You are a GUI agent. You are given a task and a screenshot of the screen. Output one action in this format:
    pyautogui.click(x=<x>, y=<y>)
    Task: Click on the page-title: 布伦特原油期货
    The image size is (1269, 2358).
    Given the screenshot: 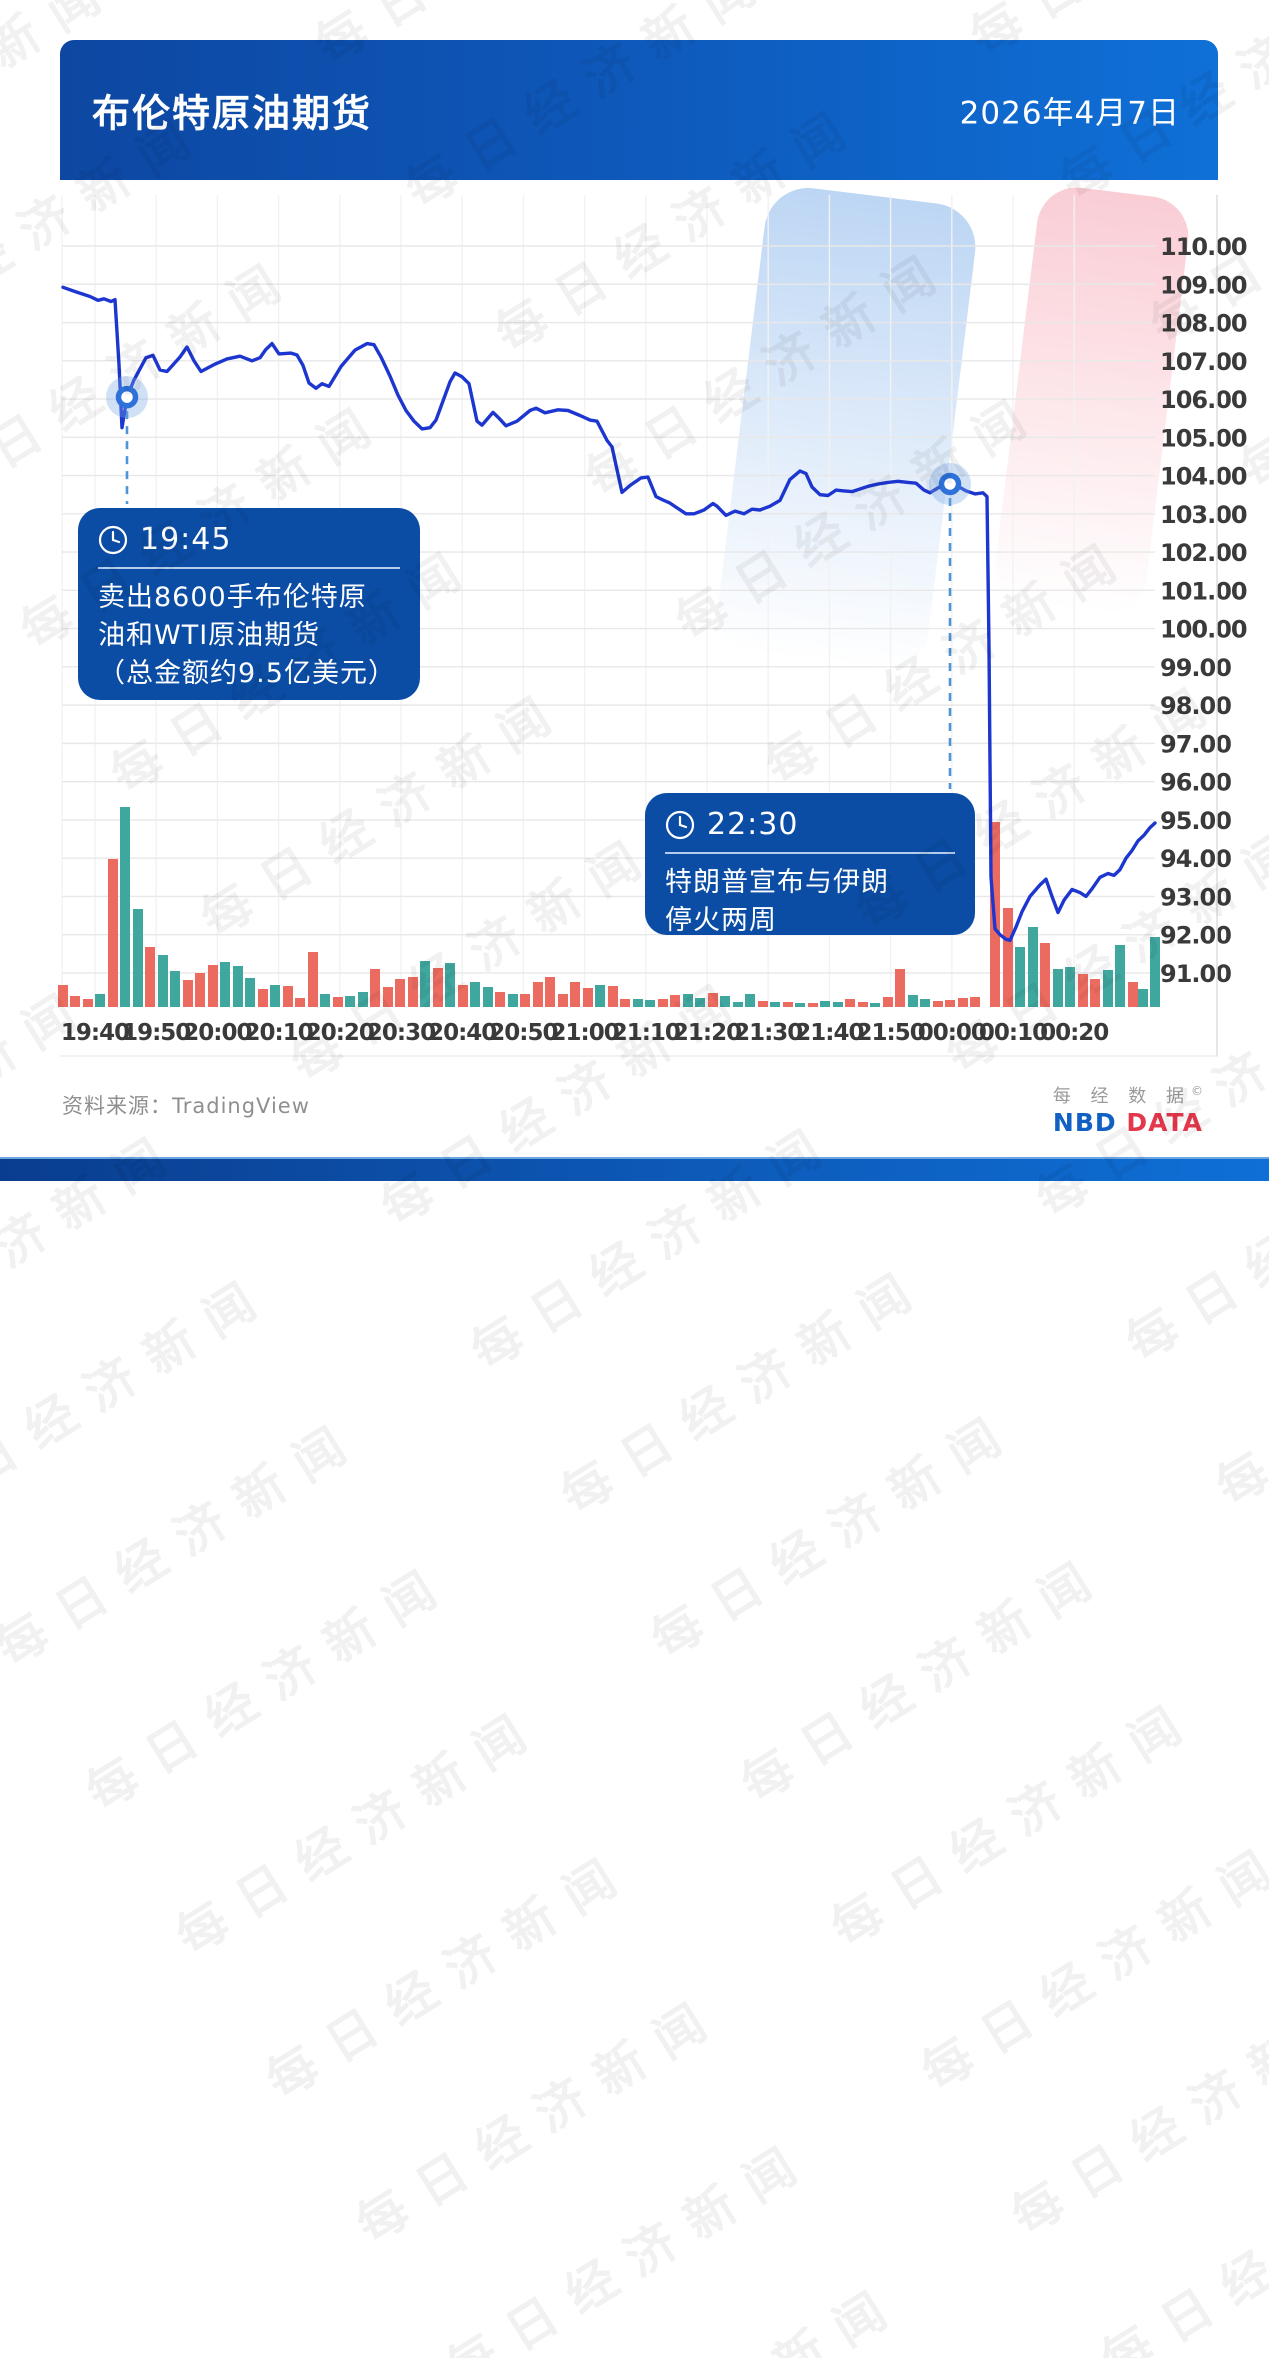 What is the action you would take?
    pyautogui.click(x=232, y=113)
    